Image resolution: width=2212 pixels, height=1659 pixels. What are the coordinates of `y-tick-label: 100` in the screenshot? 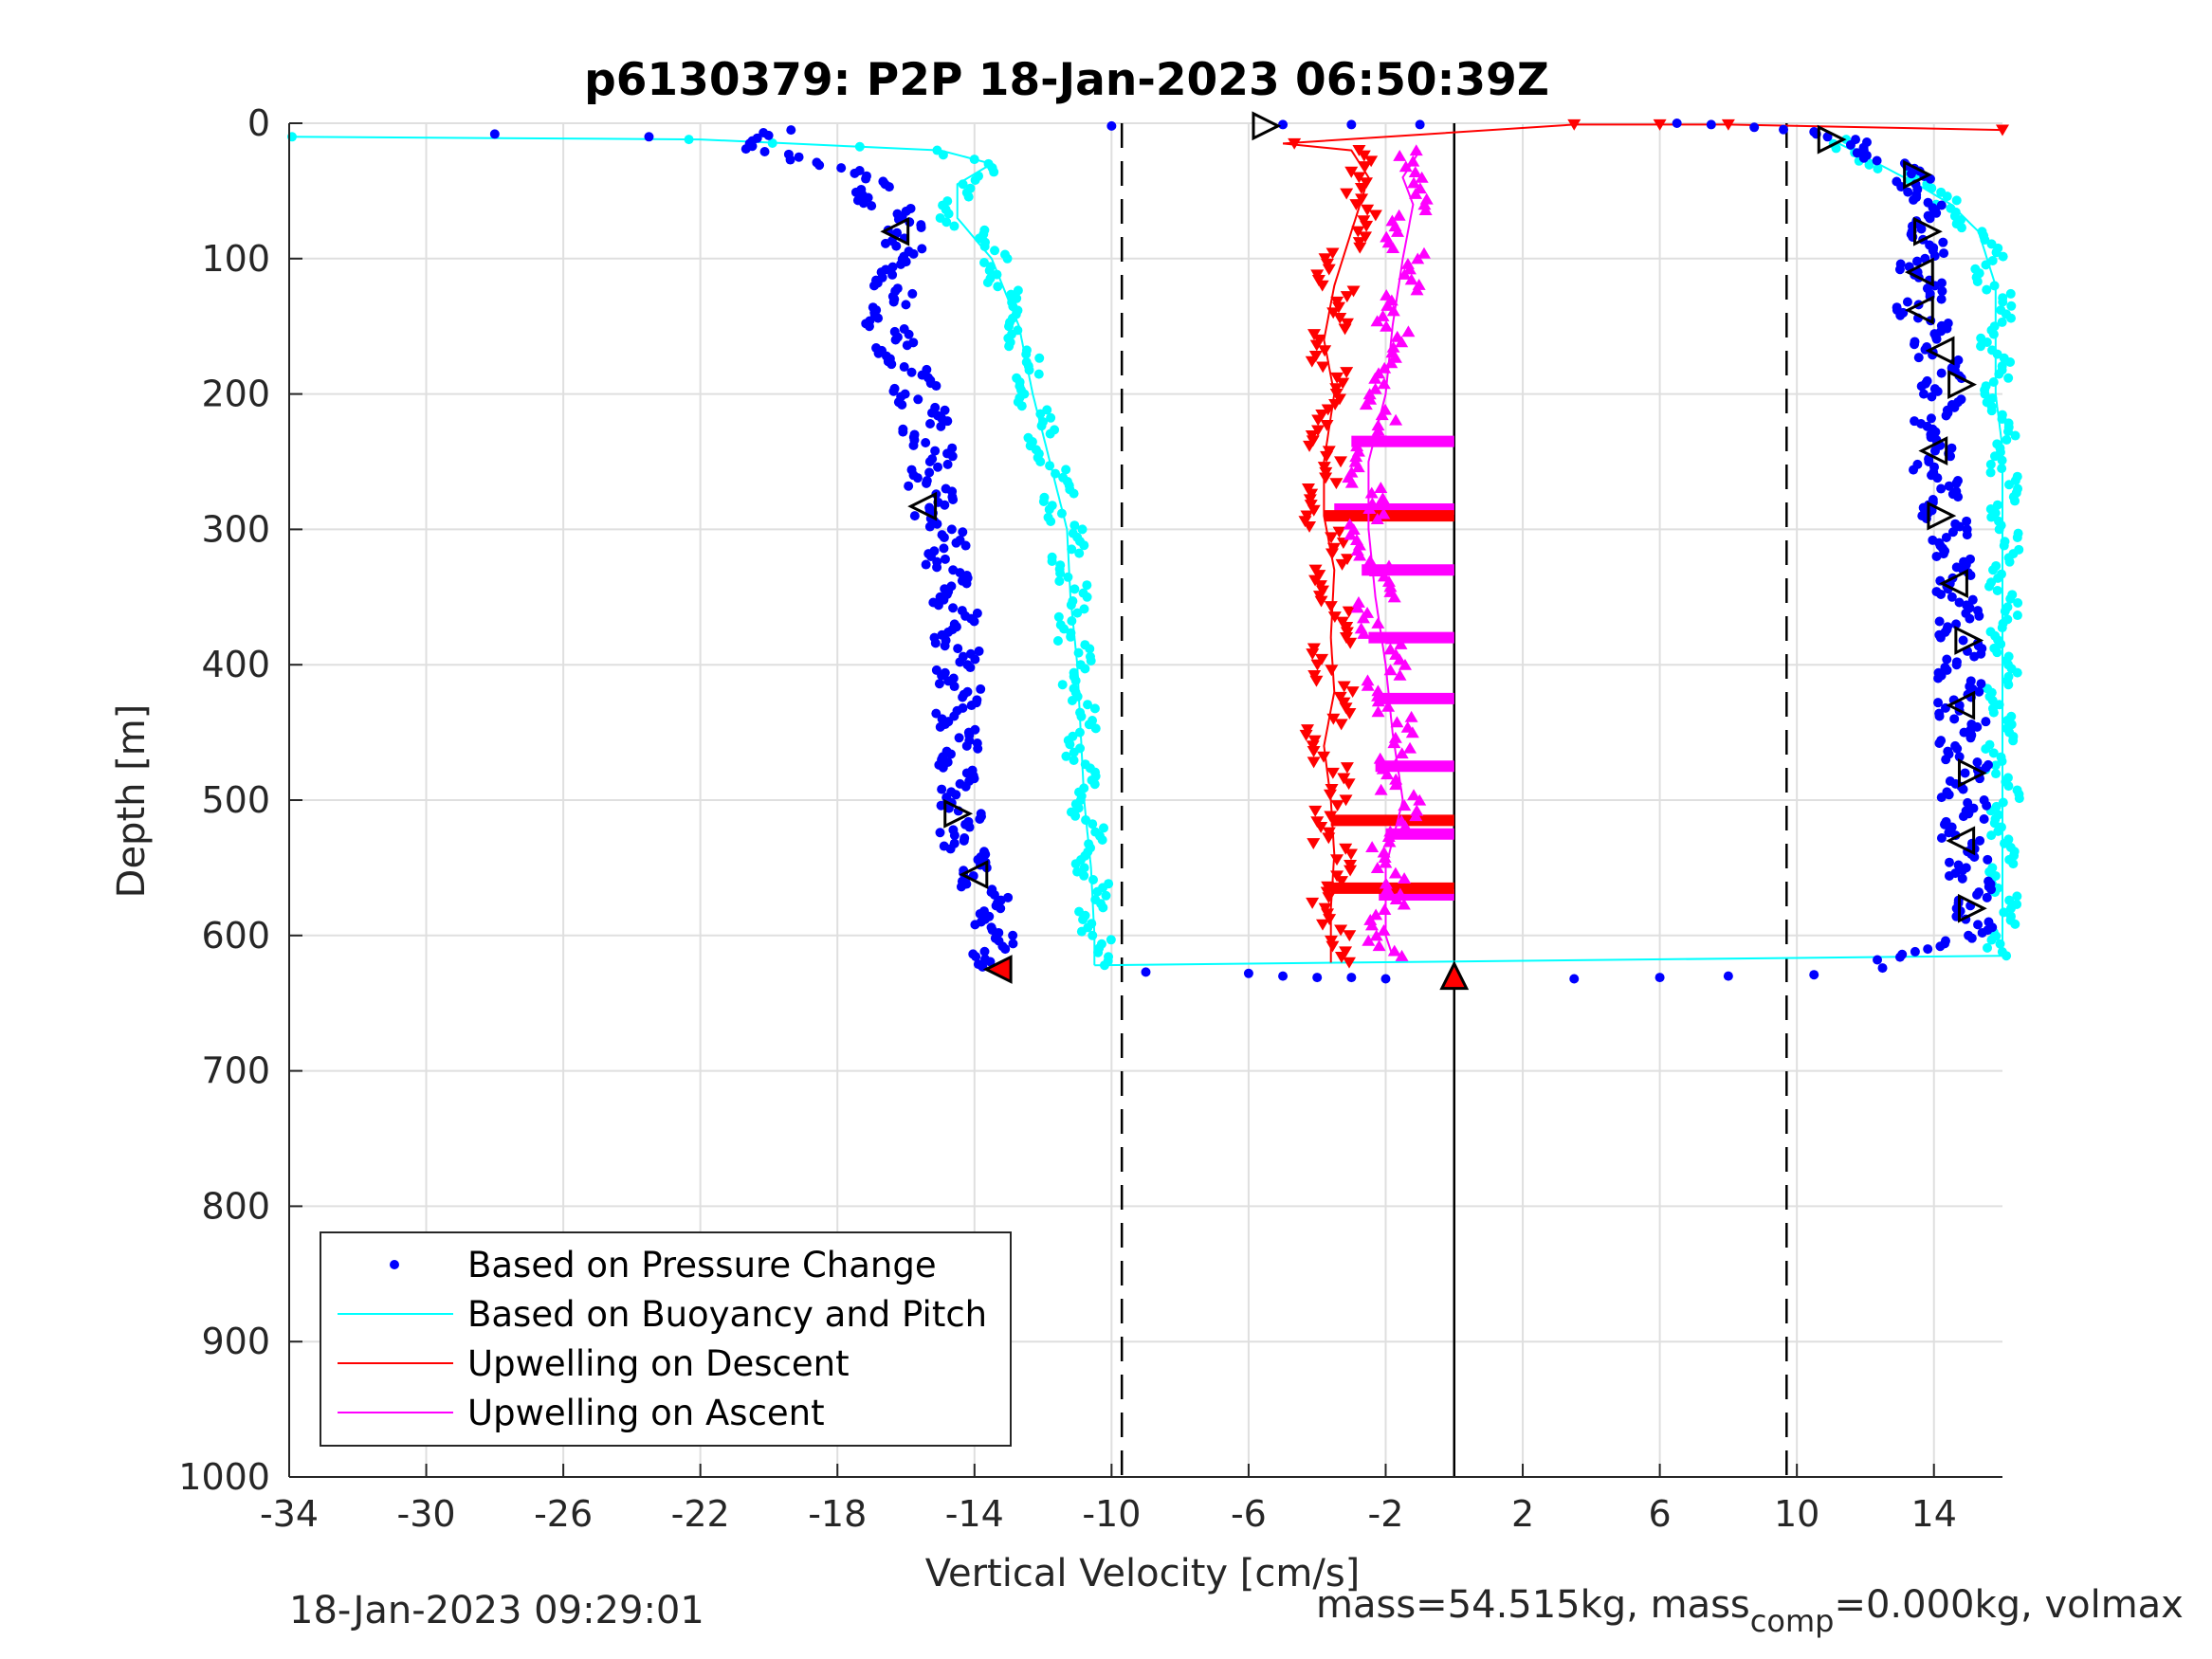 It's located at (235, 259).